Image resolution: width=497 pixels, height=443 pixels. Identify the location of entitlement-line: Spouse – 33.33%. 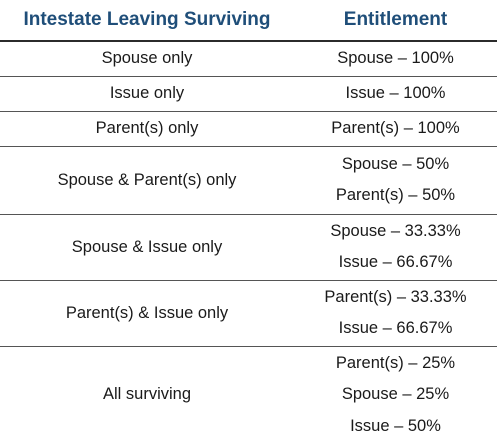
(395, 230).